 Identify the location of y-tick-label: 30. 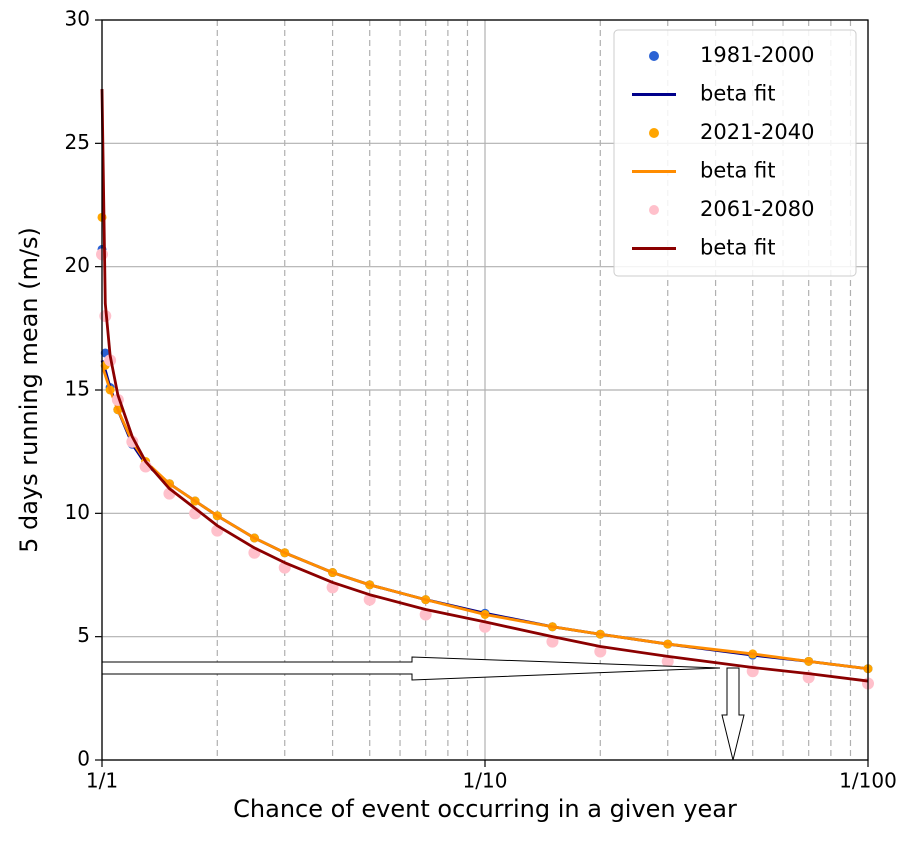
(77, 19).